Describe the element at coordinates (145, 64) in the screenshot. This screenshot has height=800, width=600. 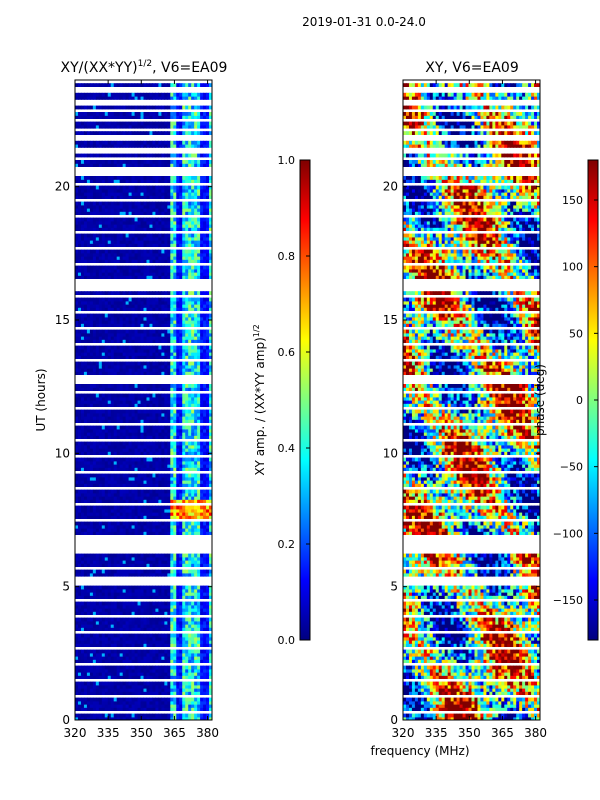
I see `amp-title-exponent: 1/2` at that location.